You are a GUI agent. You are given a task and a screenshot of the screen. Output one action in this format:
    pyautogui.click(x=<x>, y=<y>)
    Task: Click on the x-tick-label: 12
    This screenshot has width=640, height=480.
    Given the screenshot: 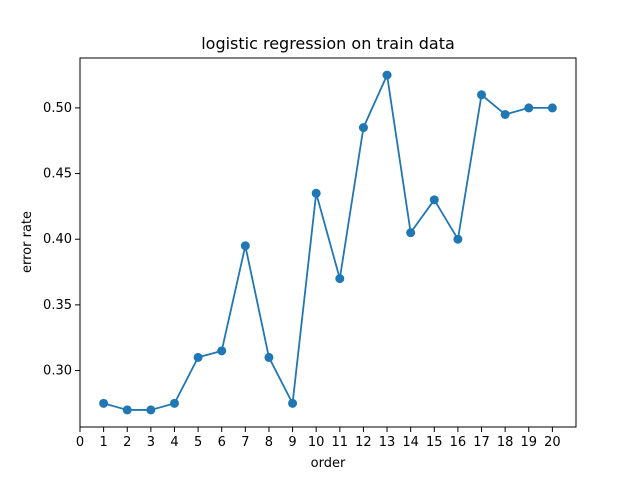 What is the action you would take?
    pyautogui.click(x=363, y=442)
    